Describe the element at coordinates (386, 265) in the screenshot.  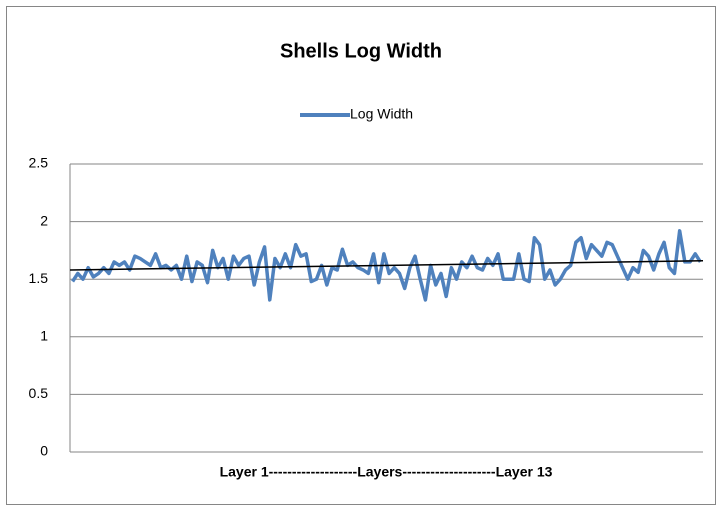
I see `trendline` at that location.